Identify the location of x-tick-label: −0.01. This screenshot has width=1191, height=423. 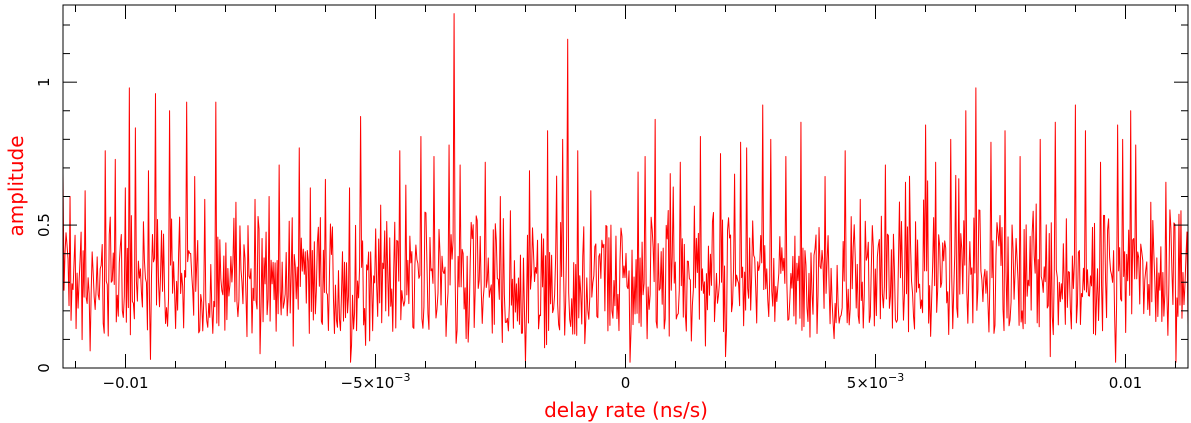
(126, 383).